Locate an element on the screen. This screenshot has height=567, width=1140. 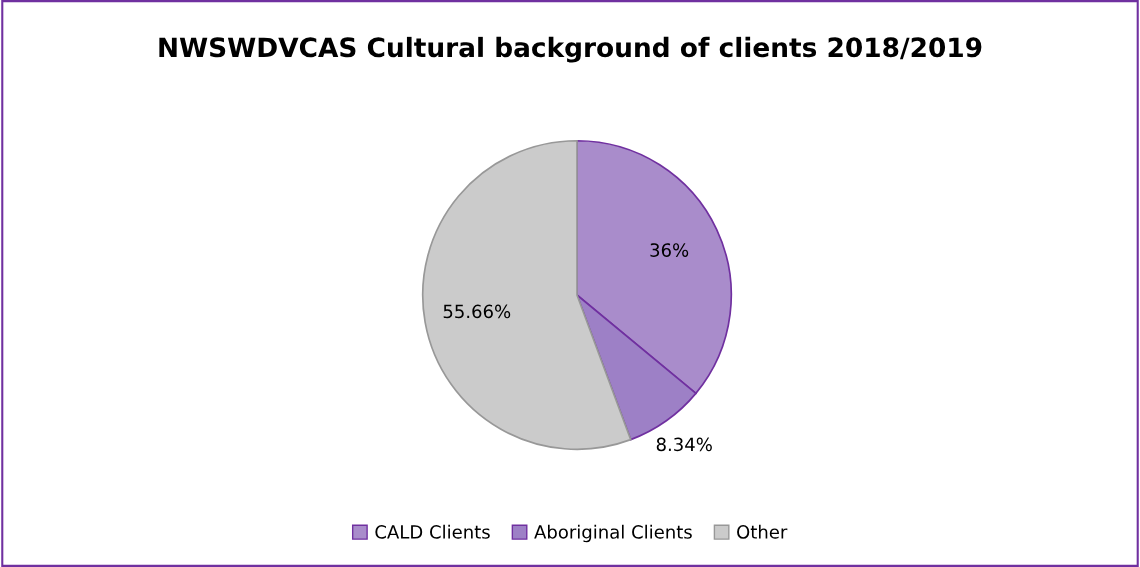
chart-title: NWSWDVCAS Cultural background of clients 2018/2019 is located at coordinates (570, 49).